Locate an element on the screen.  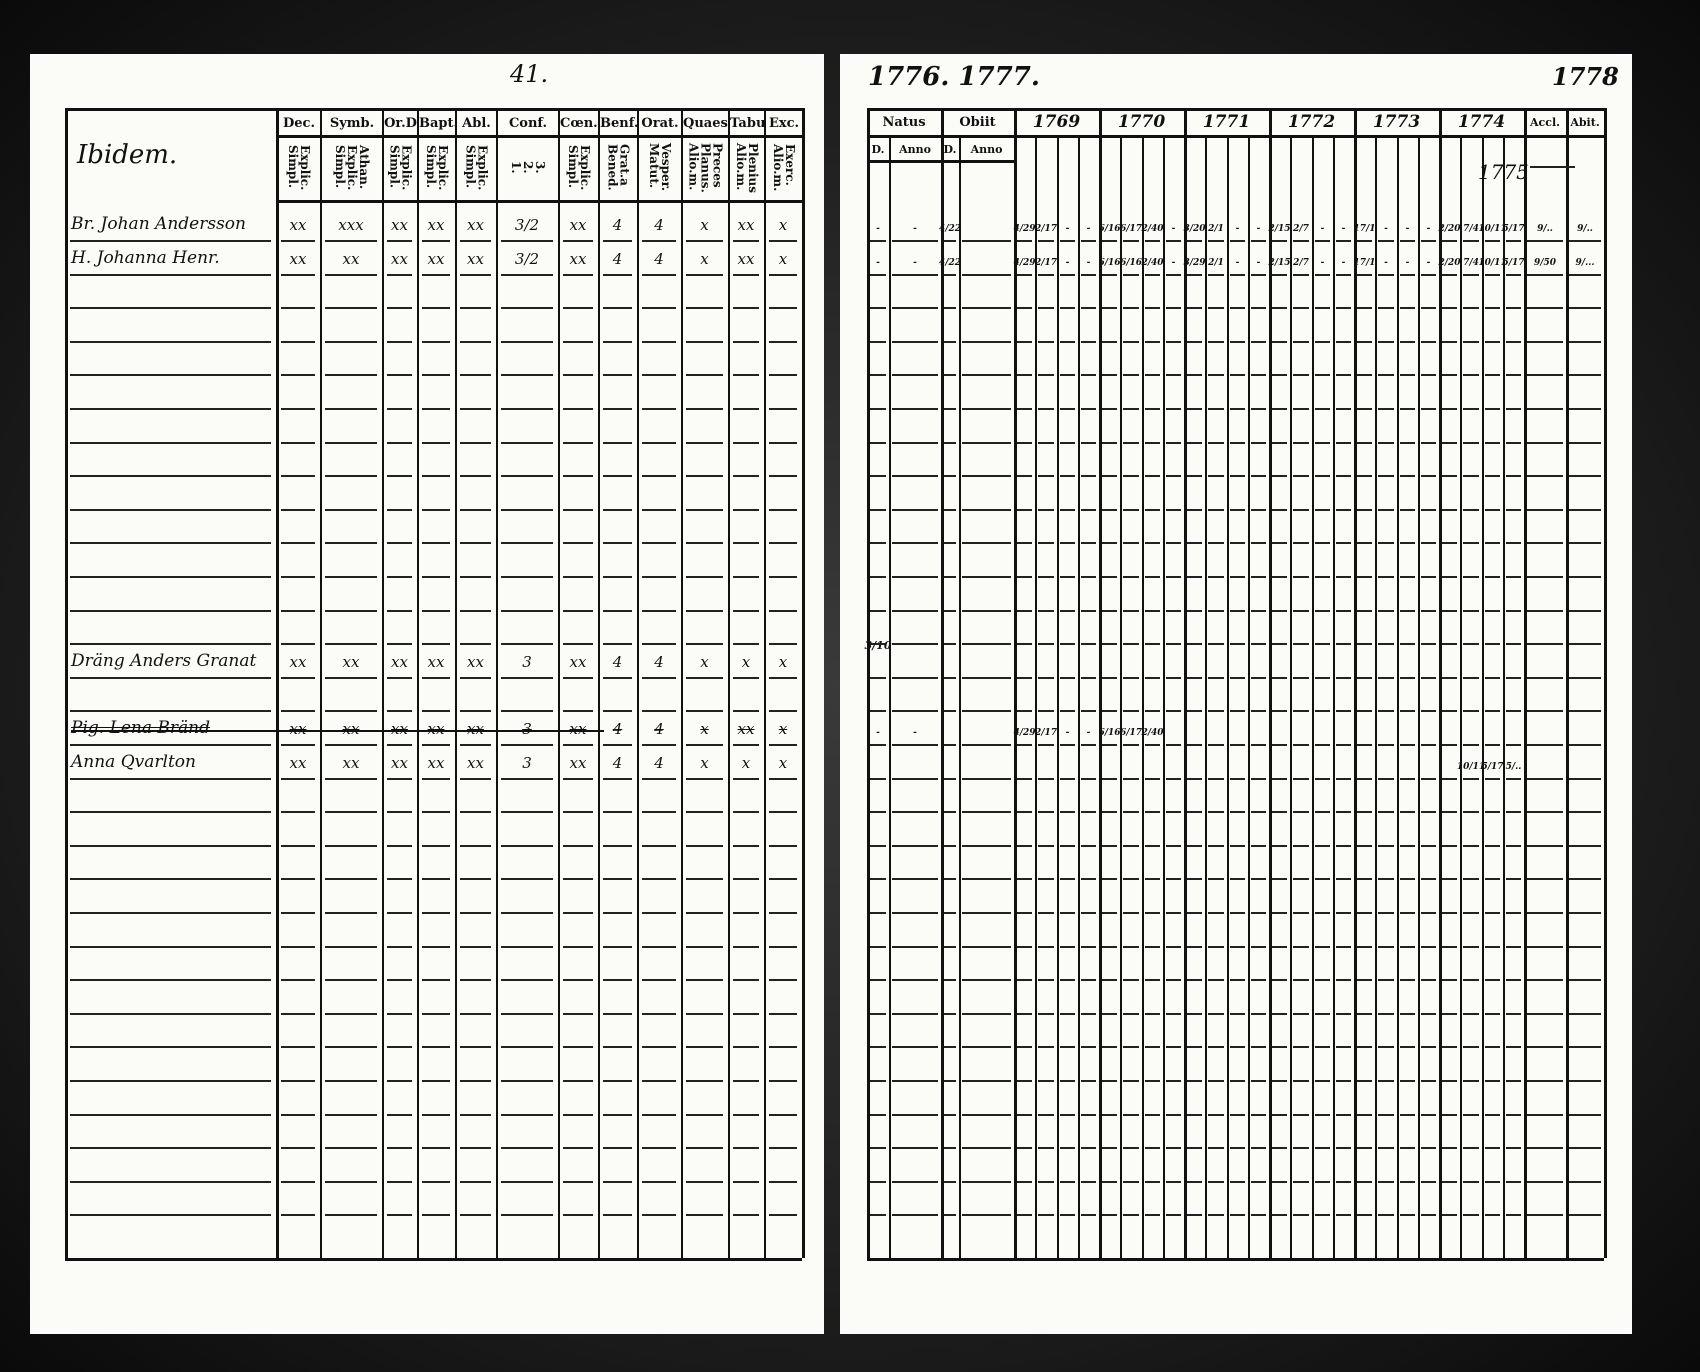
natus-day-header: D. is located at coordinates (878, 149).